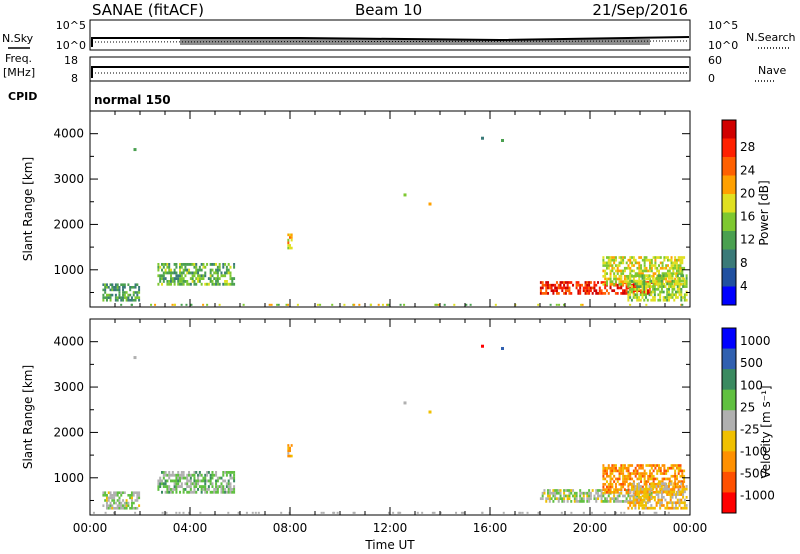  I want to click on power-ytick-label: 4000, so click(68, 134).